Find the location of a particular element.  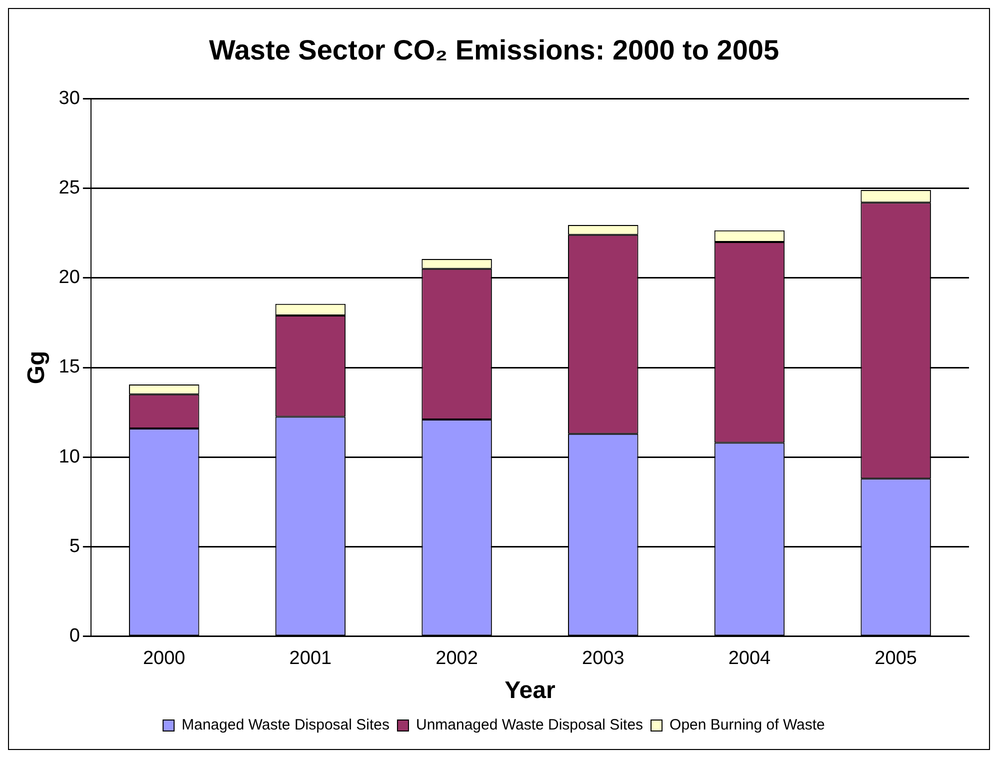

y-axis-title: Gg is located at coordinates (36, 367).